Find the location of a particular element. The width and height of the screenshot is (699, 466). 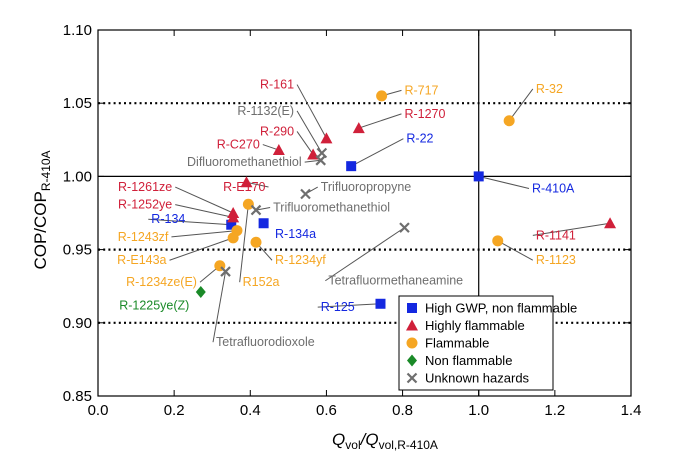

legend-item-non: Non flammable is located at coordinates (468, 360).